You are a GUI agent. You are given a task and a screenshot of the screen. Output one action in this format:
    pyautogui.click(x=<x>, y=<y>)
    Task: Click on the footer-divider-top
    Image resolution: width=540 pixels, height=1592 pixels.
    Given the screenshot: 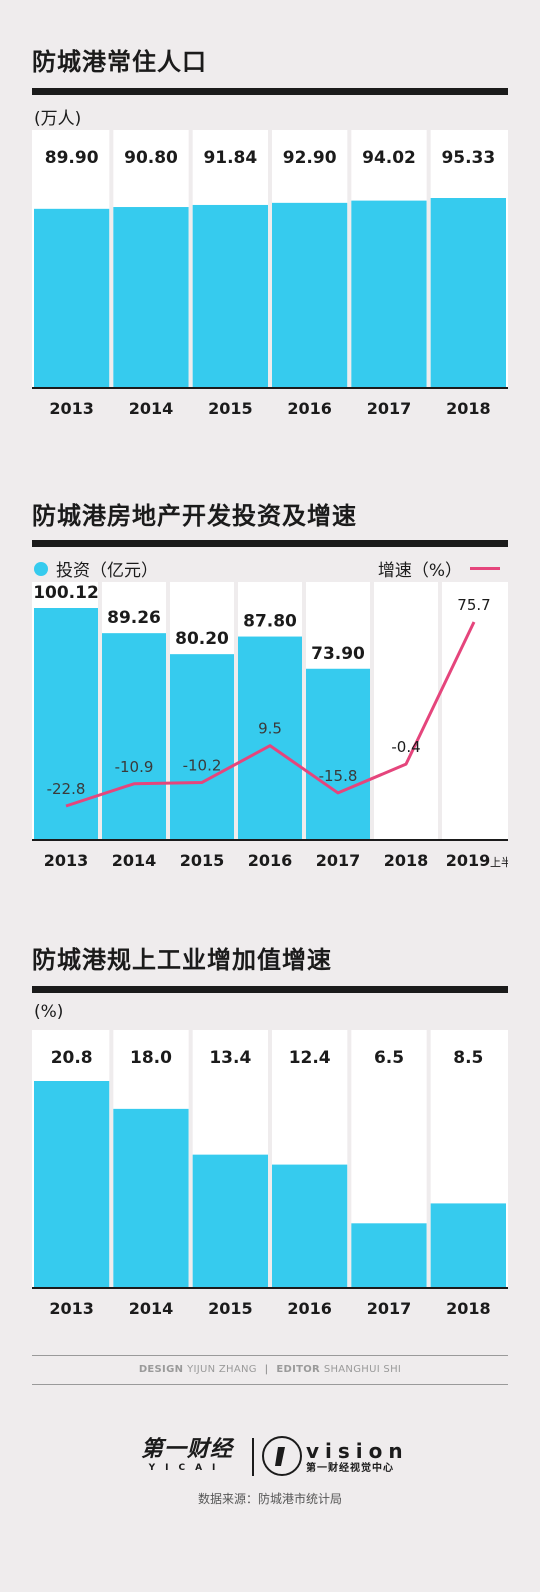 What is the action you would take?
    pyautogui.click(x=270, y=1355)
    